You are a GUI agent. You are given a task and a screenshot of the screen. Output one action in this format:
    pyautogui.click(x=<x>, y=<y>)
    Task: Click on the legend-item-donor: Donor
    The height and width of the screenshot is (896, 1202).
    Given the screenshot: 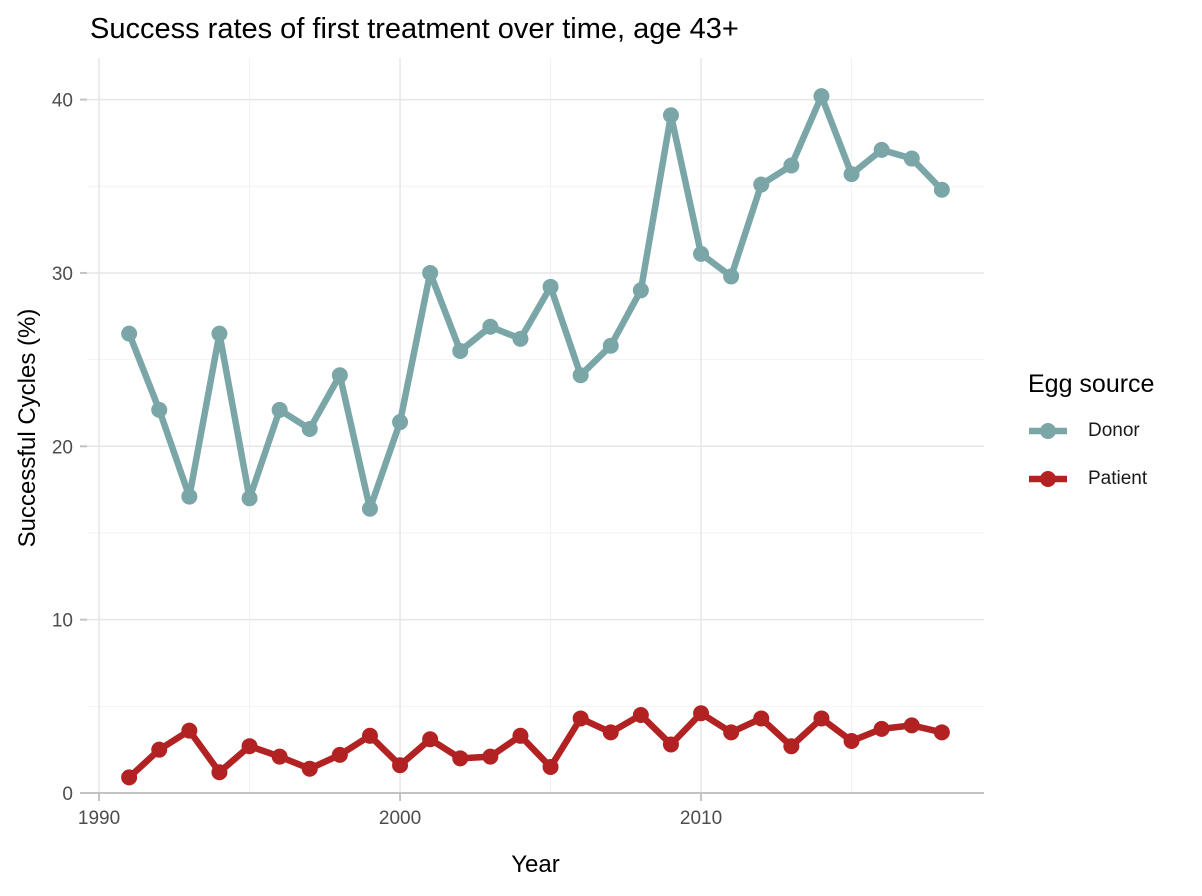 What is the action you would take?
    pyautogui.click(x=1091, y=431)
    